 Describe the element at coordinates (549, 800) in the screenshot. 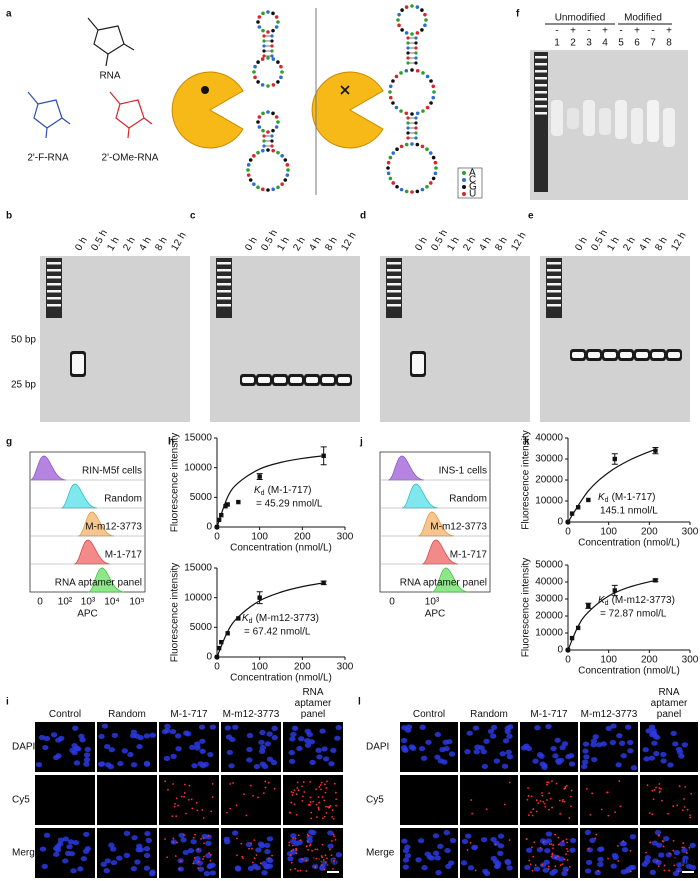

I see `micrograph` at that location.